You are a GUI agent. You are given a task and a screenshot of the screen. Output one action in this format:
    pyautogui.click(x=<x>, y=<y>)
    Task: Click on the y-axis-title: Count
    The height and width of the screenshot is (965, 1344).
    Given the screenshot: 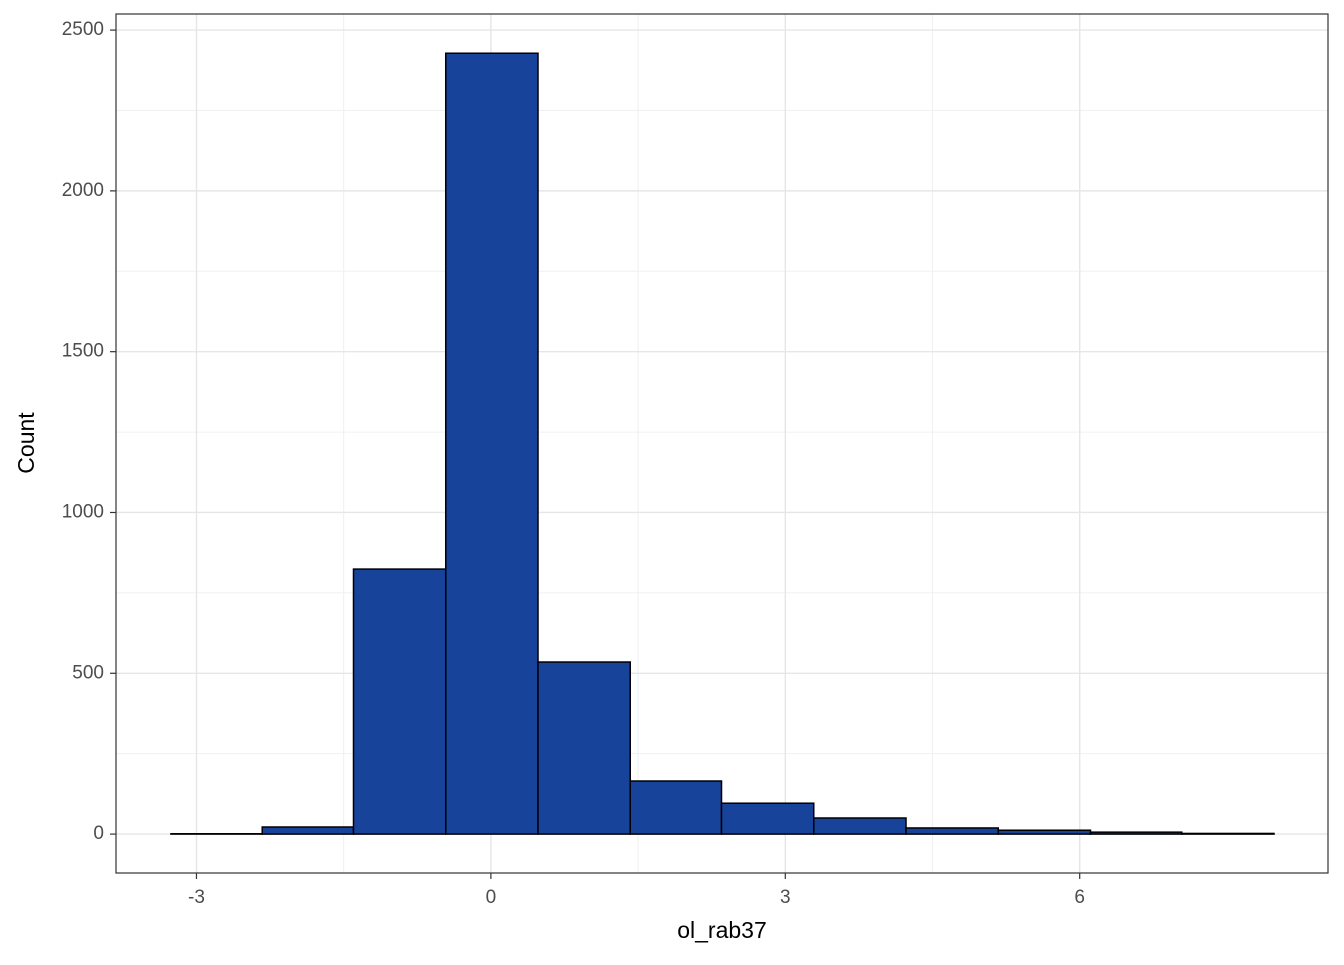 What is the action you would take?
    pyautogui.click(x=26, y=443)
    